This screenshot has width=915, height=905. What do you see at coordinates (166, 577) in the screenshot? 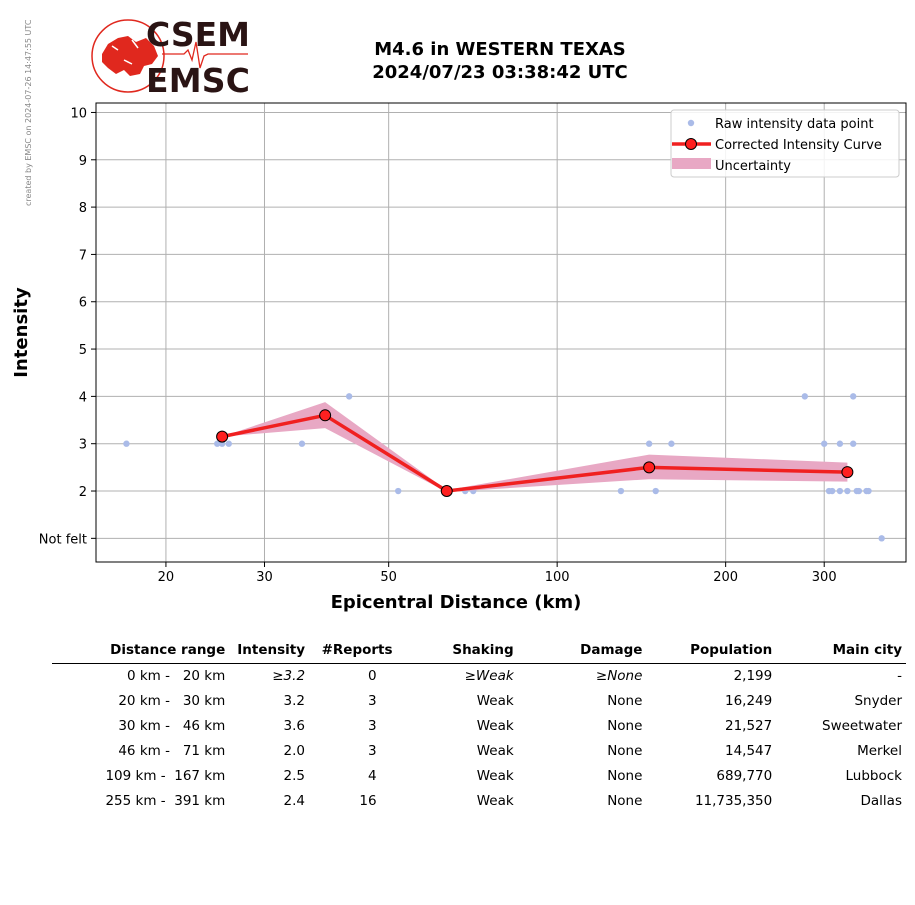
I see `x-tick-label: 20` at bounding box center [166, 577].